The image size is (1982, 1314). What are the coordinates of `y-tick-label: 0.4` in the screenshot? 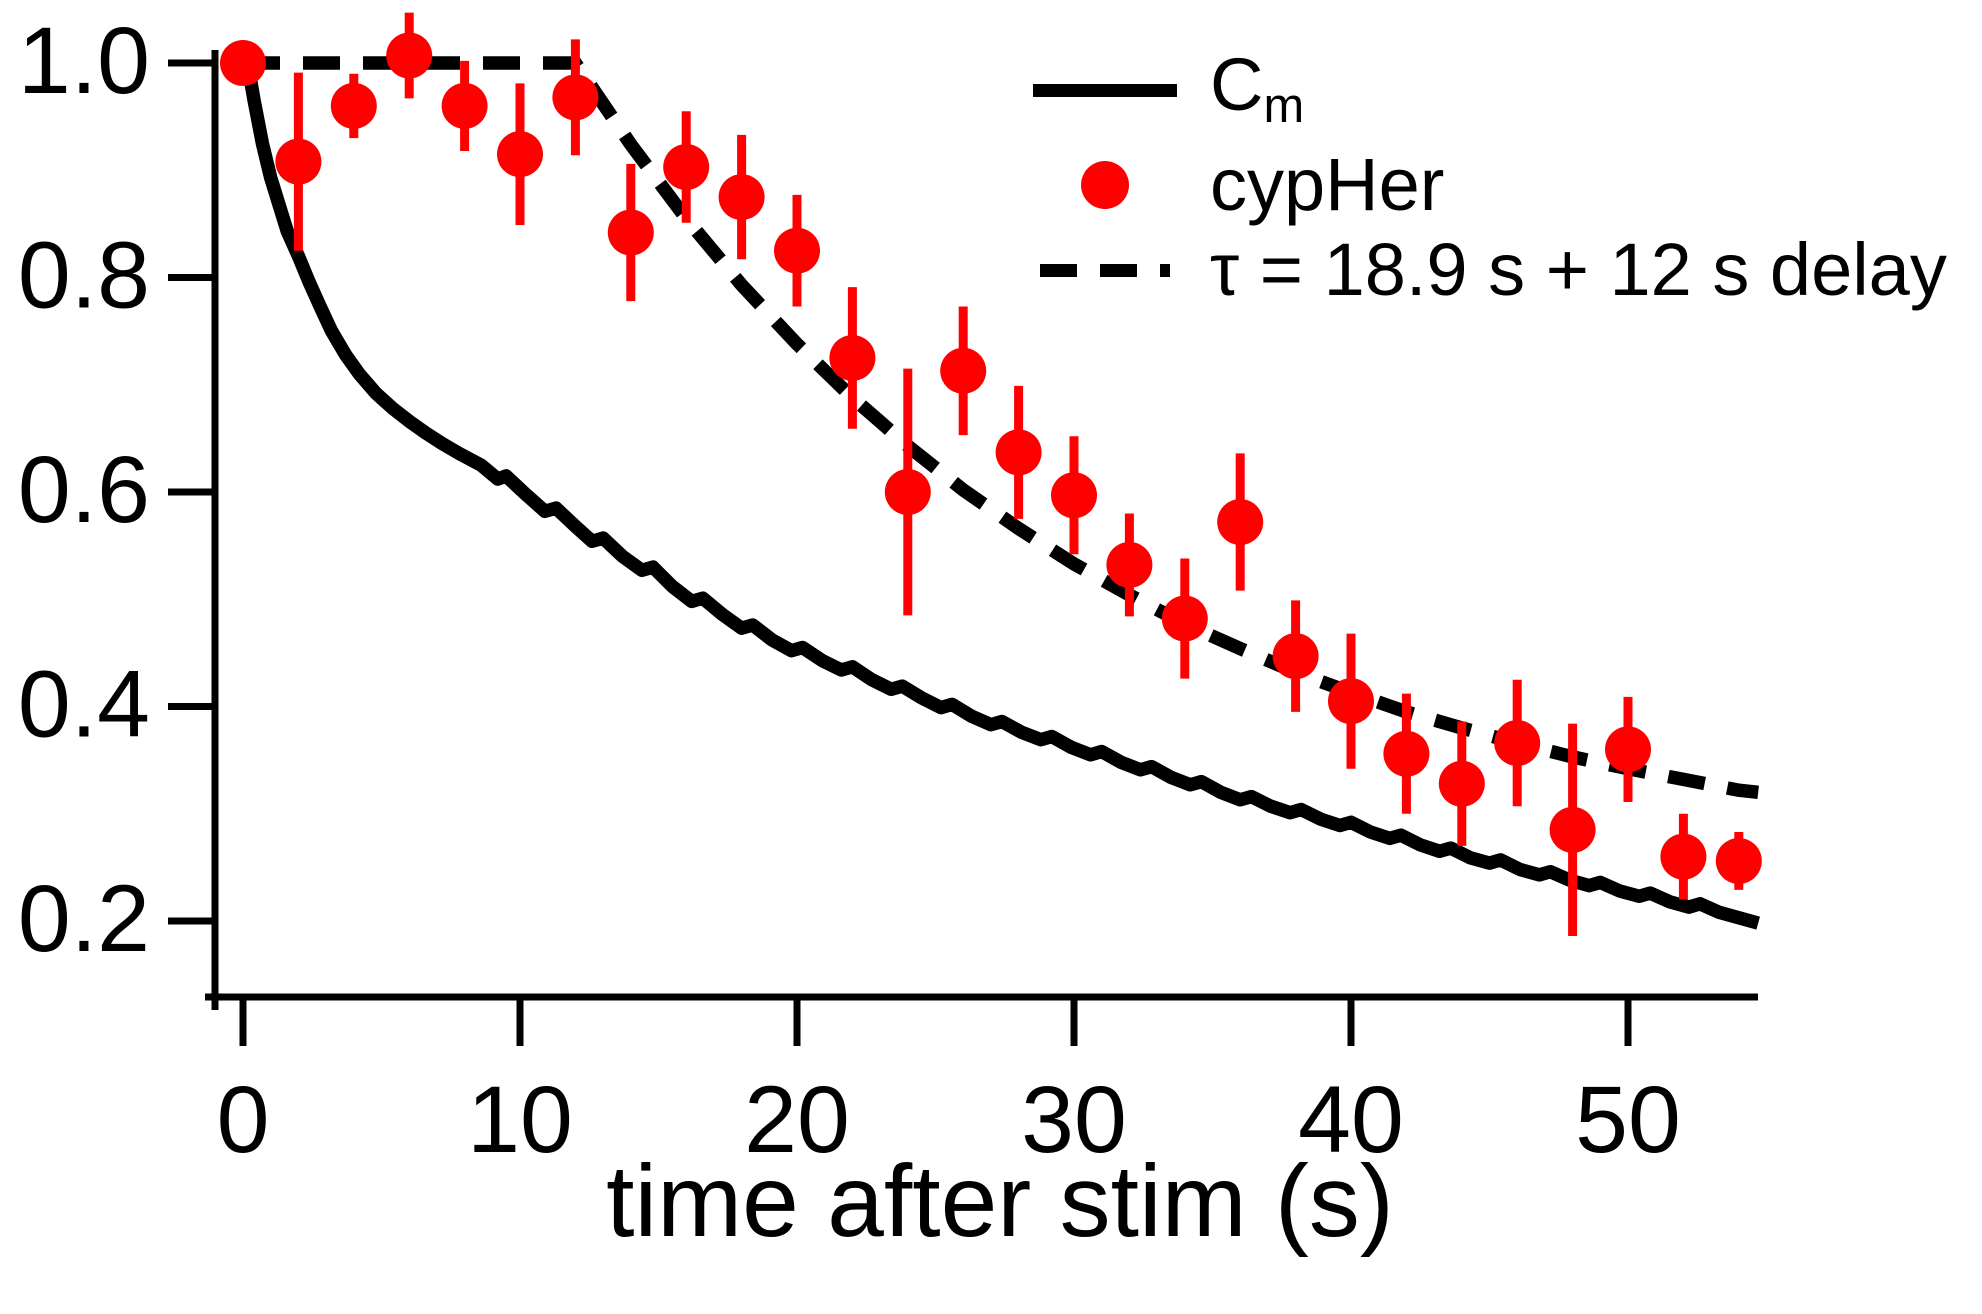 It's located at (84, 705).